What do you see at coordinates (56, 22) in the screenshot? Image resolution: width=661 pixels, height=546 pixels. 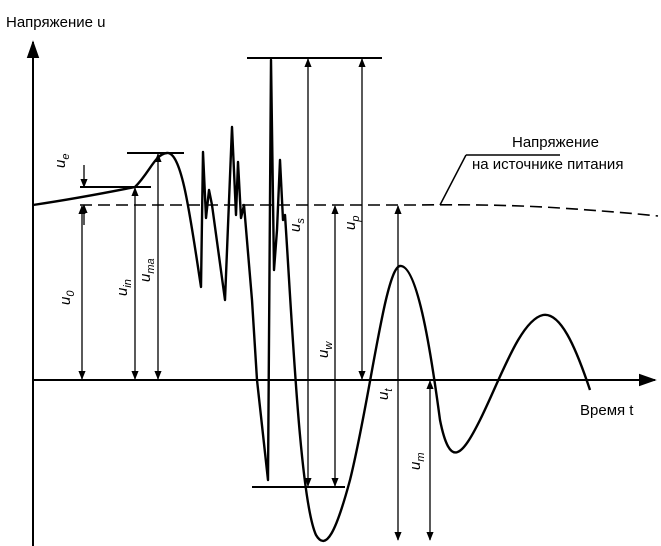 I see `y-axis-label: Напряжение u` at bounding box center [56, 22].